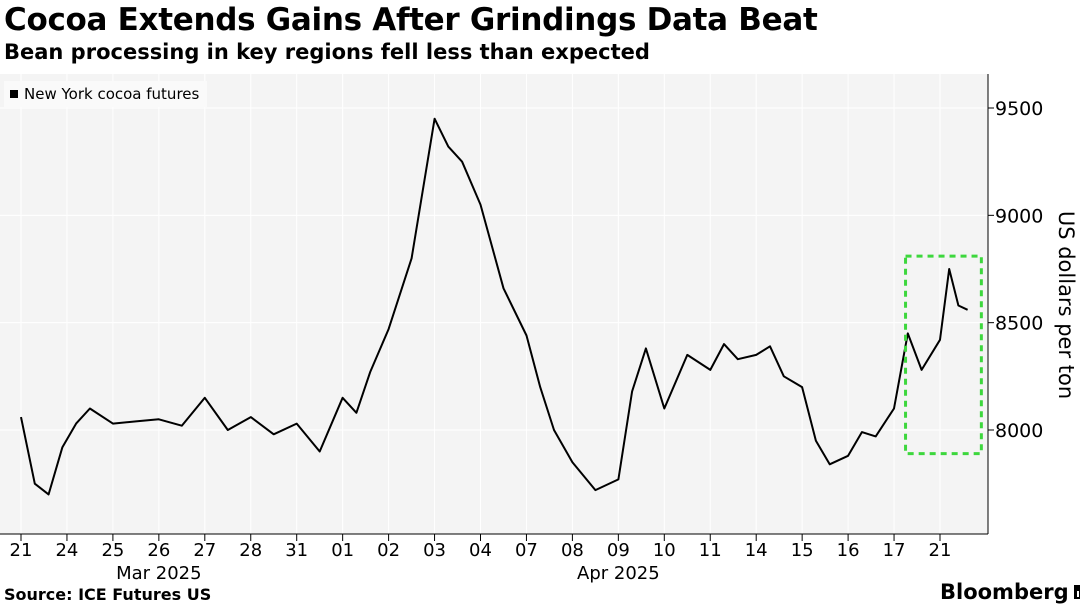  What do you see at coordinates (112, 94) in the screenshot?
I see `legend-label: New York cocoa futures` at bounding box center [112, 94].